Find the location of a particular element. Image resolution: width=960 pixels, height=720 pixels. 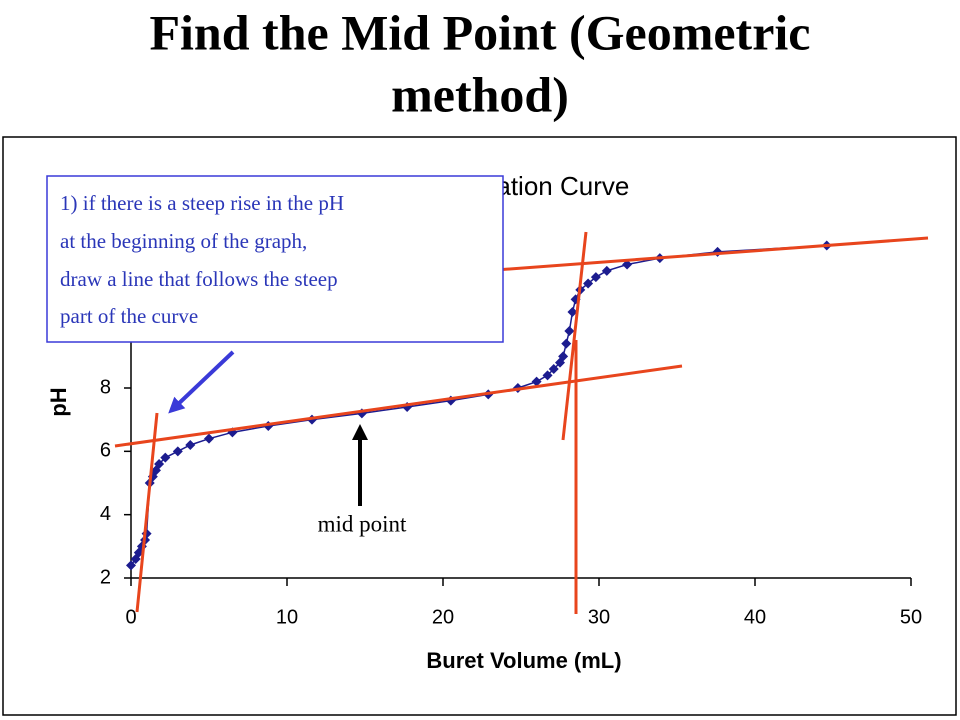

slide-title: method) is located at coordinates (480, 94).